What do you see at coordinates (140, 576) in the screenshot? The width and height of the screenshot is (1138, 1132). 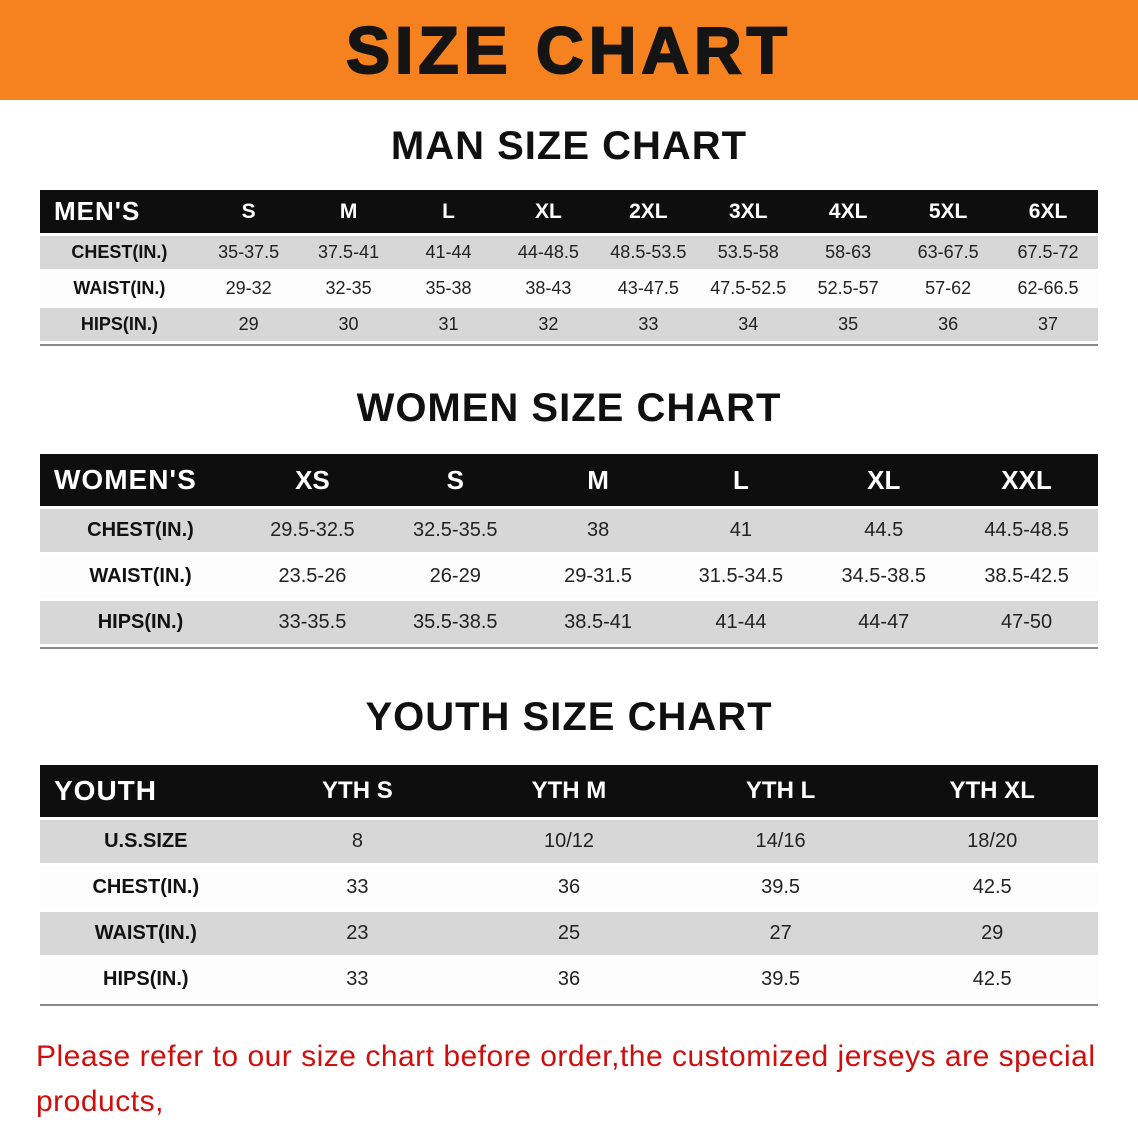 I see `women-row-label: WAIST(IN.)` at bounding box center [140, 576].